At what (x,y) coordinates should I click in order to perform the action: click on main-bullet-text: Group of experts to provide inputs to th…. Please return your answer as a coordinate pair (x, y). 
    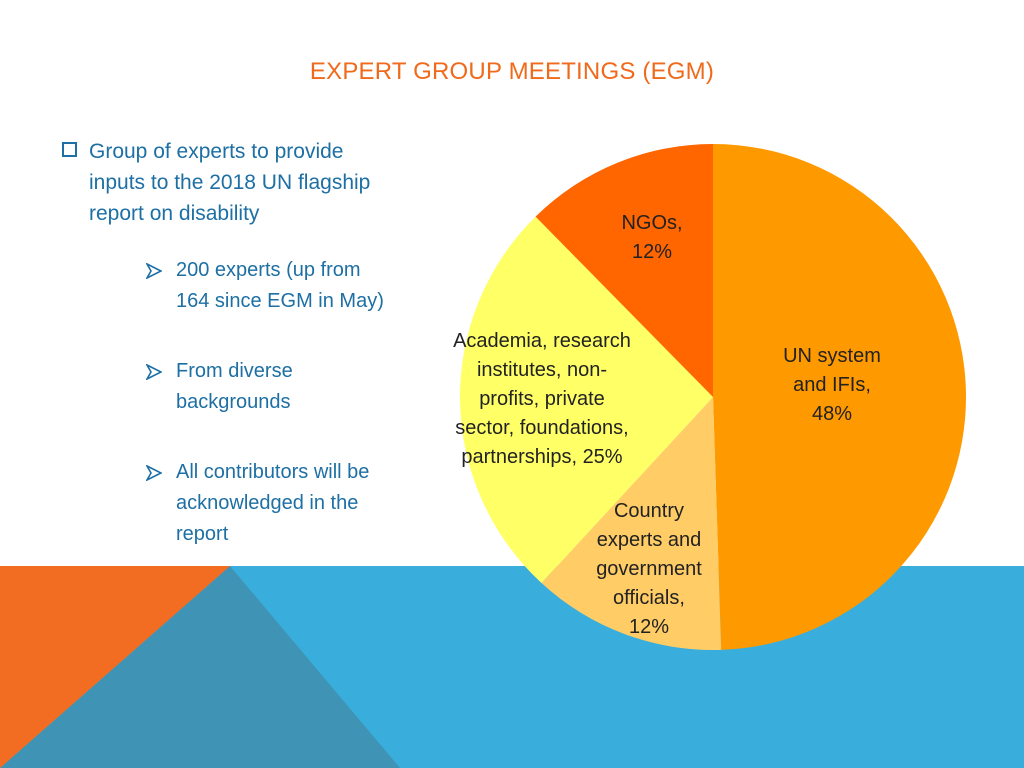
    Looking at the image, I should click on (229, 182).